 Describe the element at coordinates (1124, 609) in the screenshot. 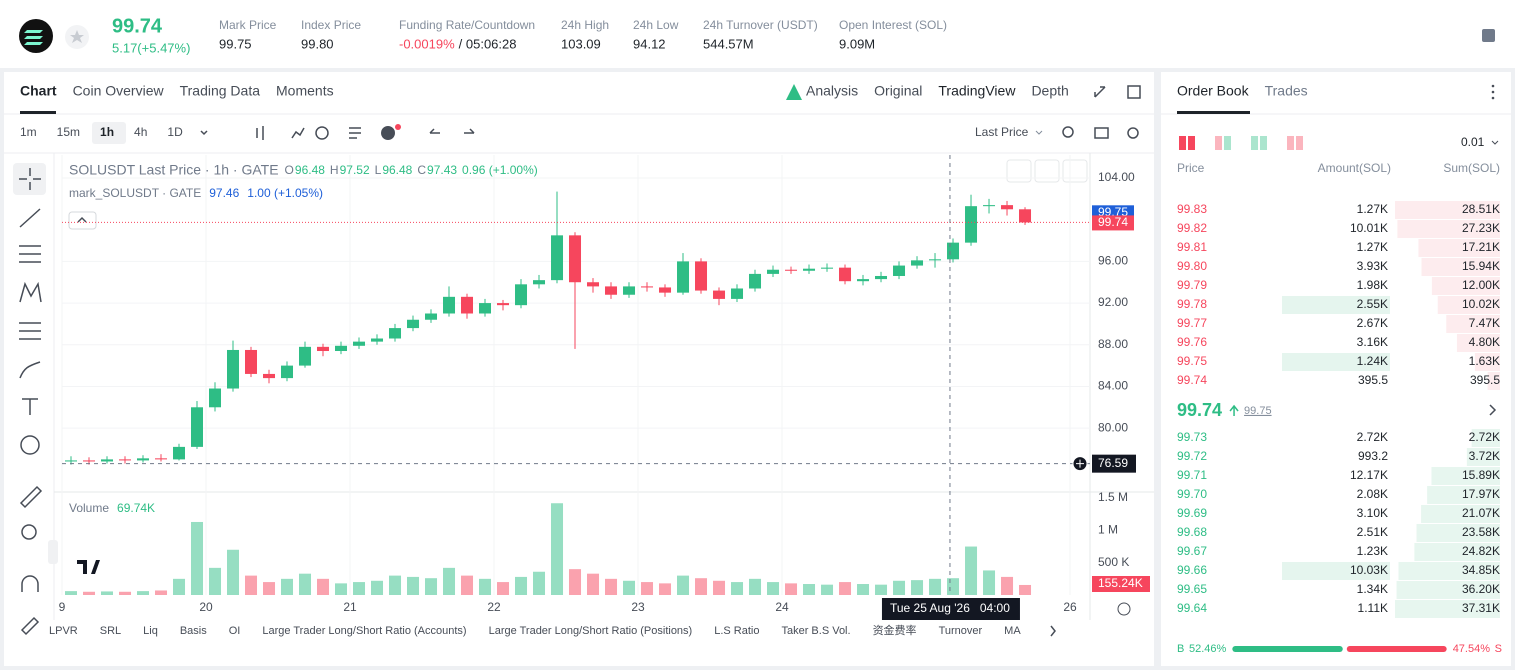

I see `reset-icon` at that location.